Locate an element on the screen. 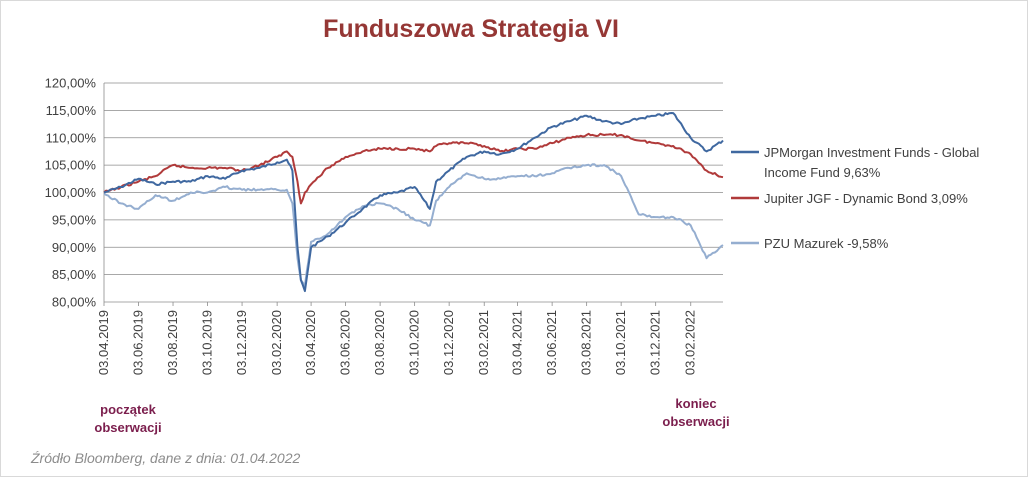 This screenshot has width=1028, height=477. x-tick-label: 03.10.2020 is located at coordinates (414, 342).